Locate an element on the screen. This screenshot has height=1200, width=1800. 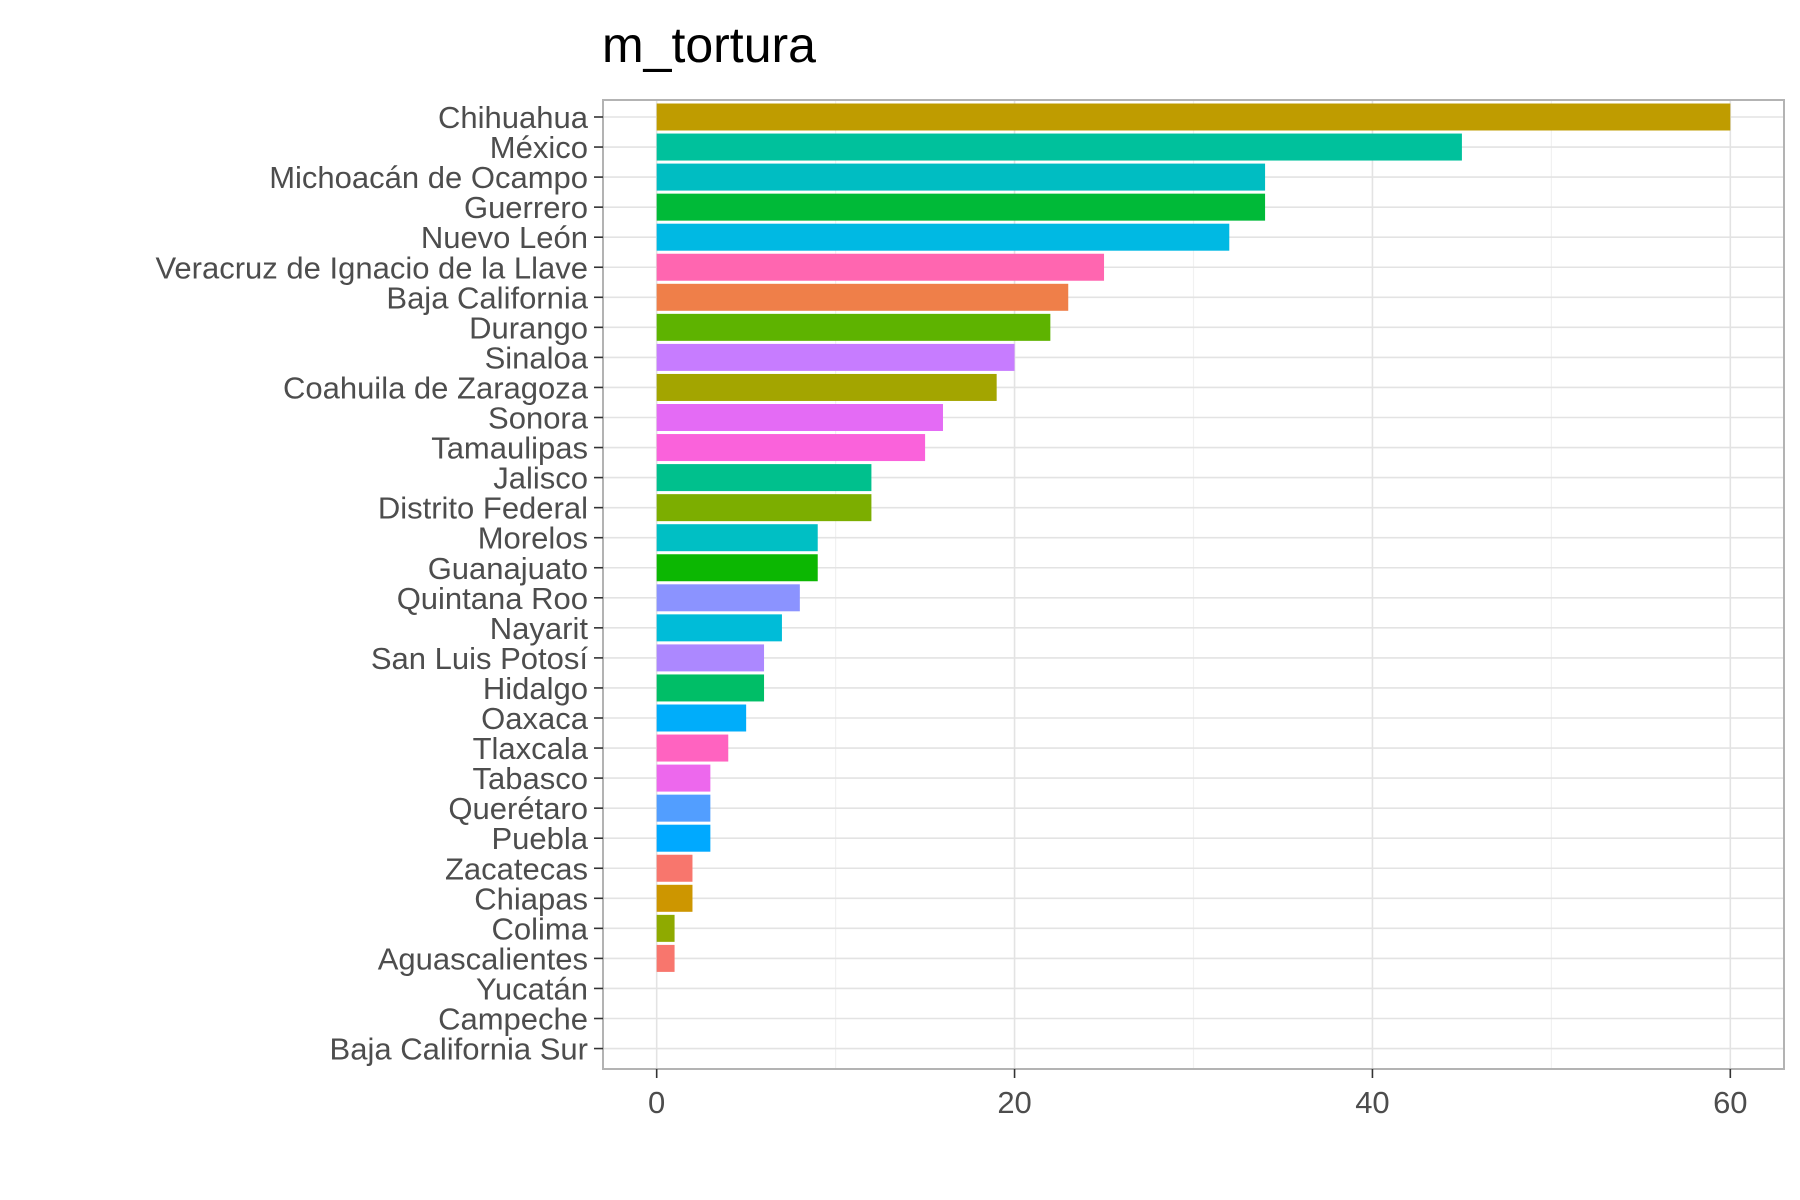
bar-quintana-roo is located at coordinates (728, 598).